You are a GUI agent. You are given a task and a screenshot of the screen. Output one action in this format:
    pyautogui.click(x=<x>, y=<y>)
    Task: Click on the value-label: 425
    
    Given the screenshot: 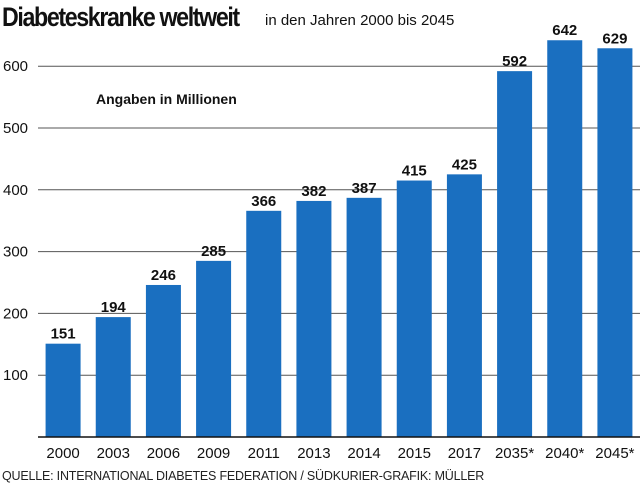 What is the action you would take?
    pyautogui.click(x=464, y=164)
    